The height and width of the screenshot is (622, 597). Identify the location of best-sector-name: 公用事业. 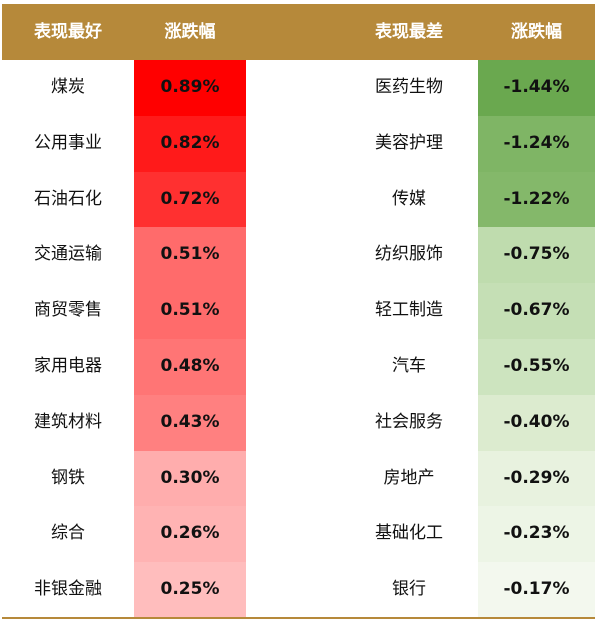
(68, 142).